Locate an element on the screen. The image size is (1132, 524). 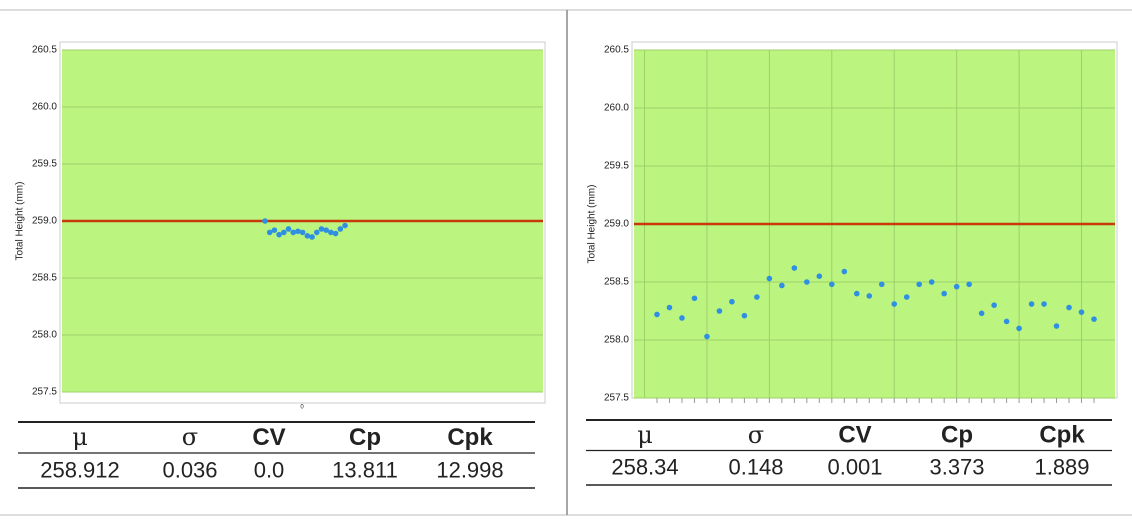
table-cell: 0.001 is located at coordinates (854, 467).